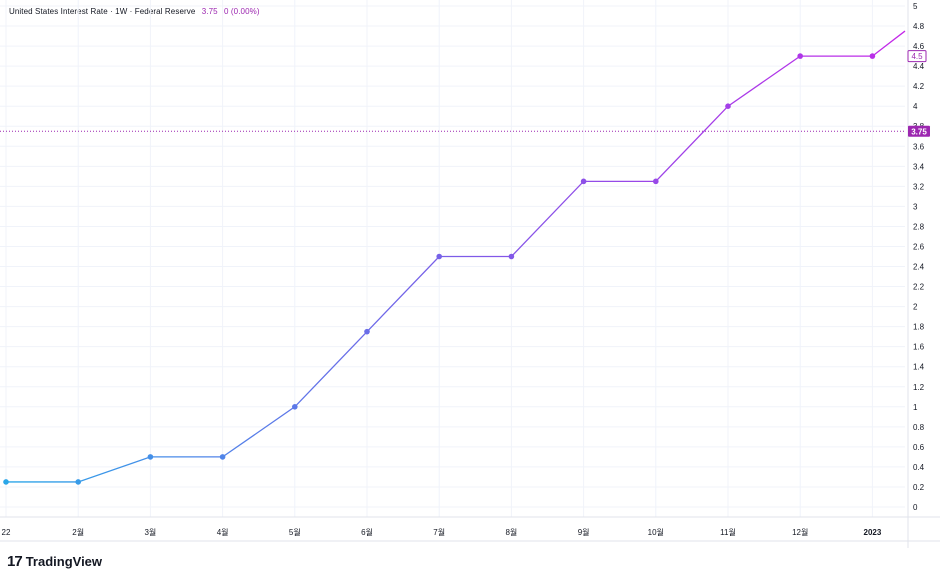 This screenshot has height=572, width=940. I want to click on y-tick-label: 0.2, so click(919, 487).